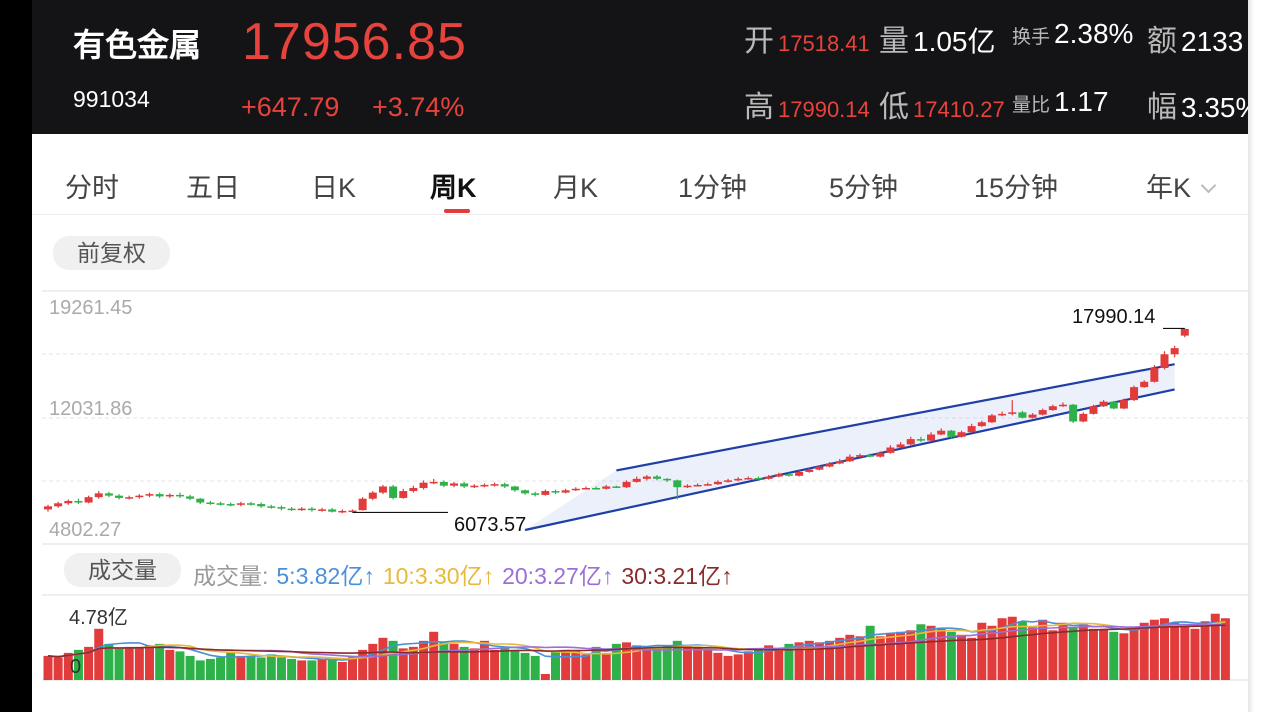  I want to click on volume-axis-bottom: 0, so click(76, 667).